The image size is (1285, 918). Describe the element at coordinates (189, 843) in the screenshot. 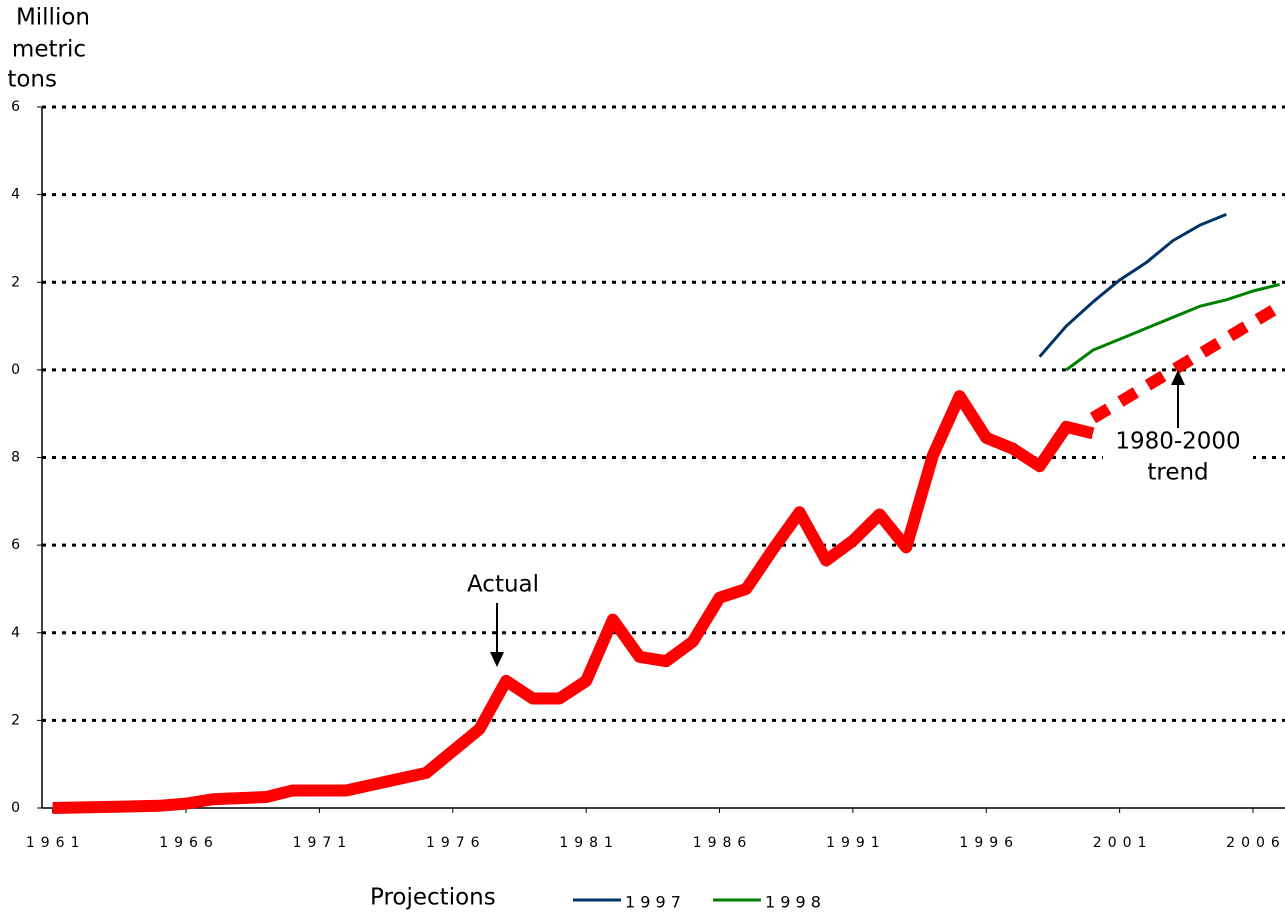

I see `x-tick-label: 1966` at that location.